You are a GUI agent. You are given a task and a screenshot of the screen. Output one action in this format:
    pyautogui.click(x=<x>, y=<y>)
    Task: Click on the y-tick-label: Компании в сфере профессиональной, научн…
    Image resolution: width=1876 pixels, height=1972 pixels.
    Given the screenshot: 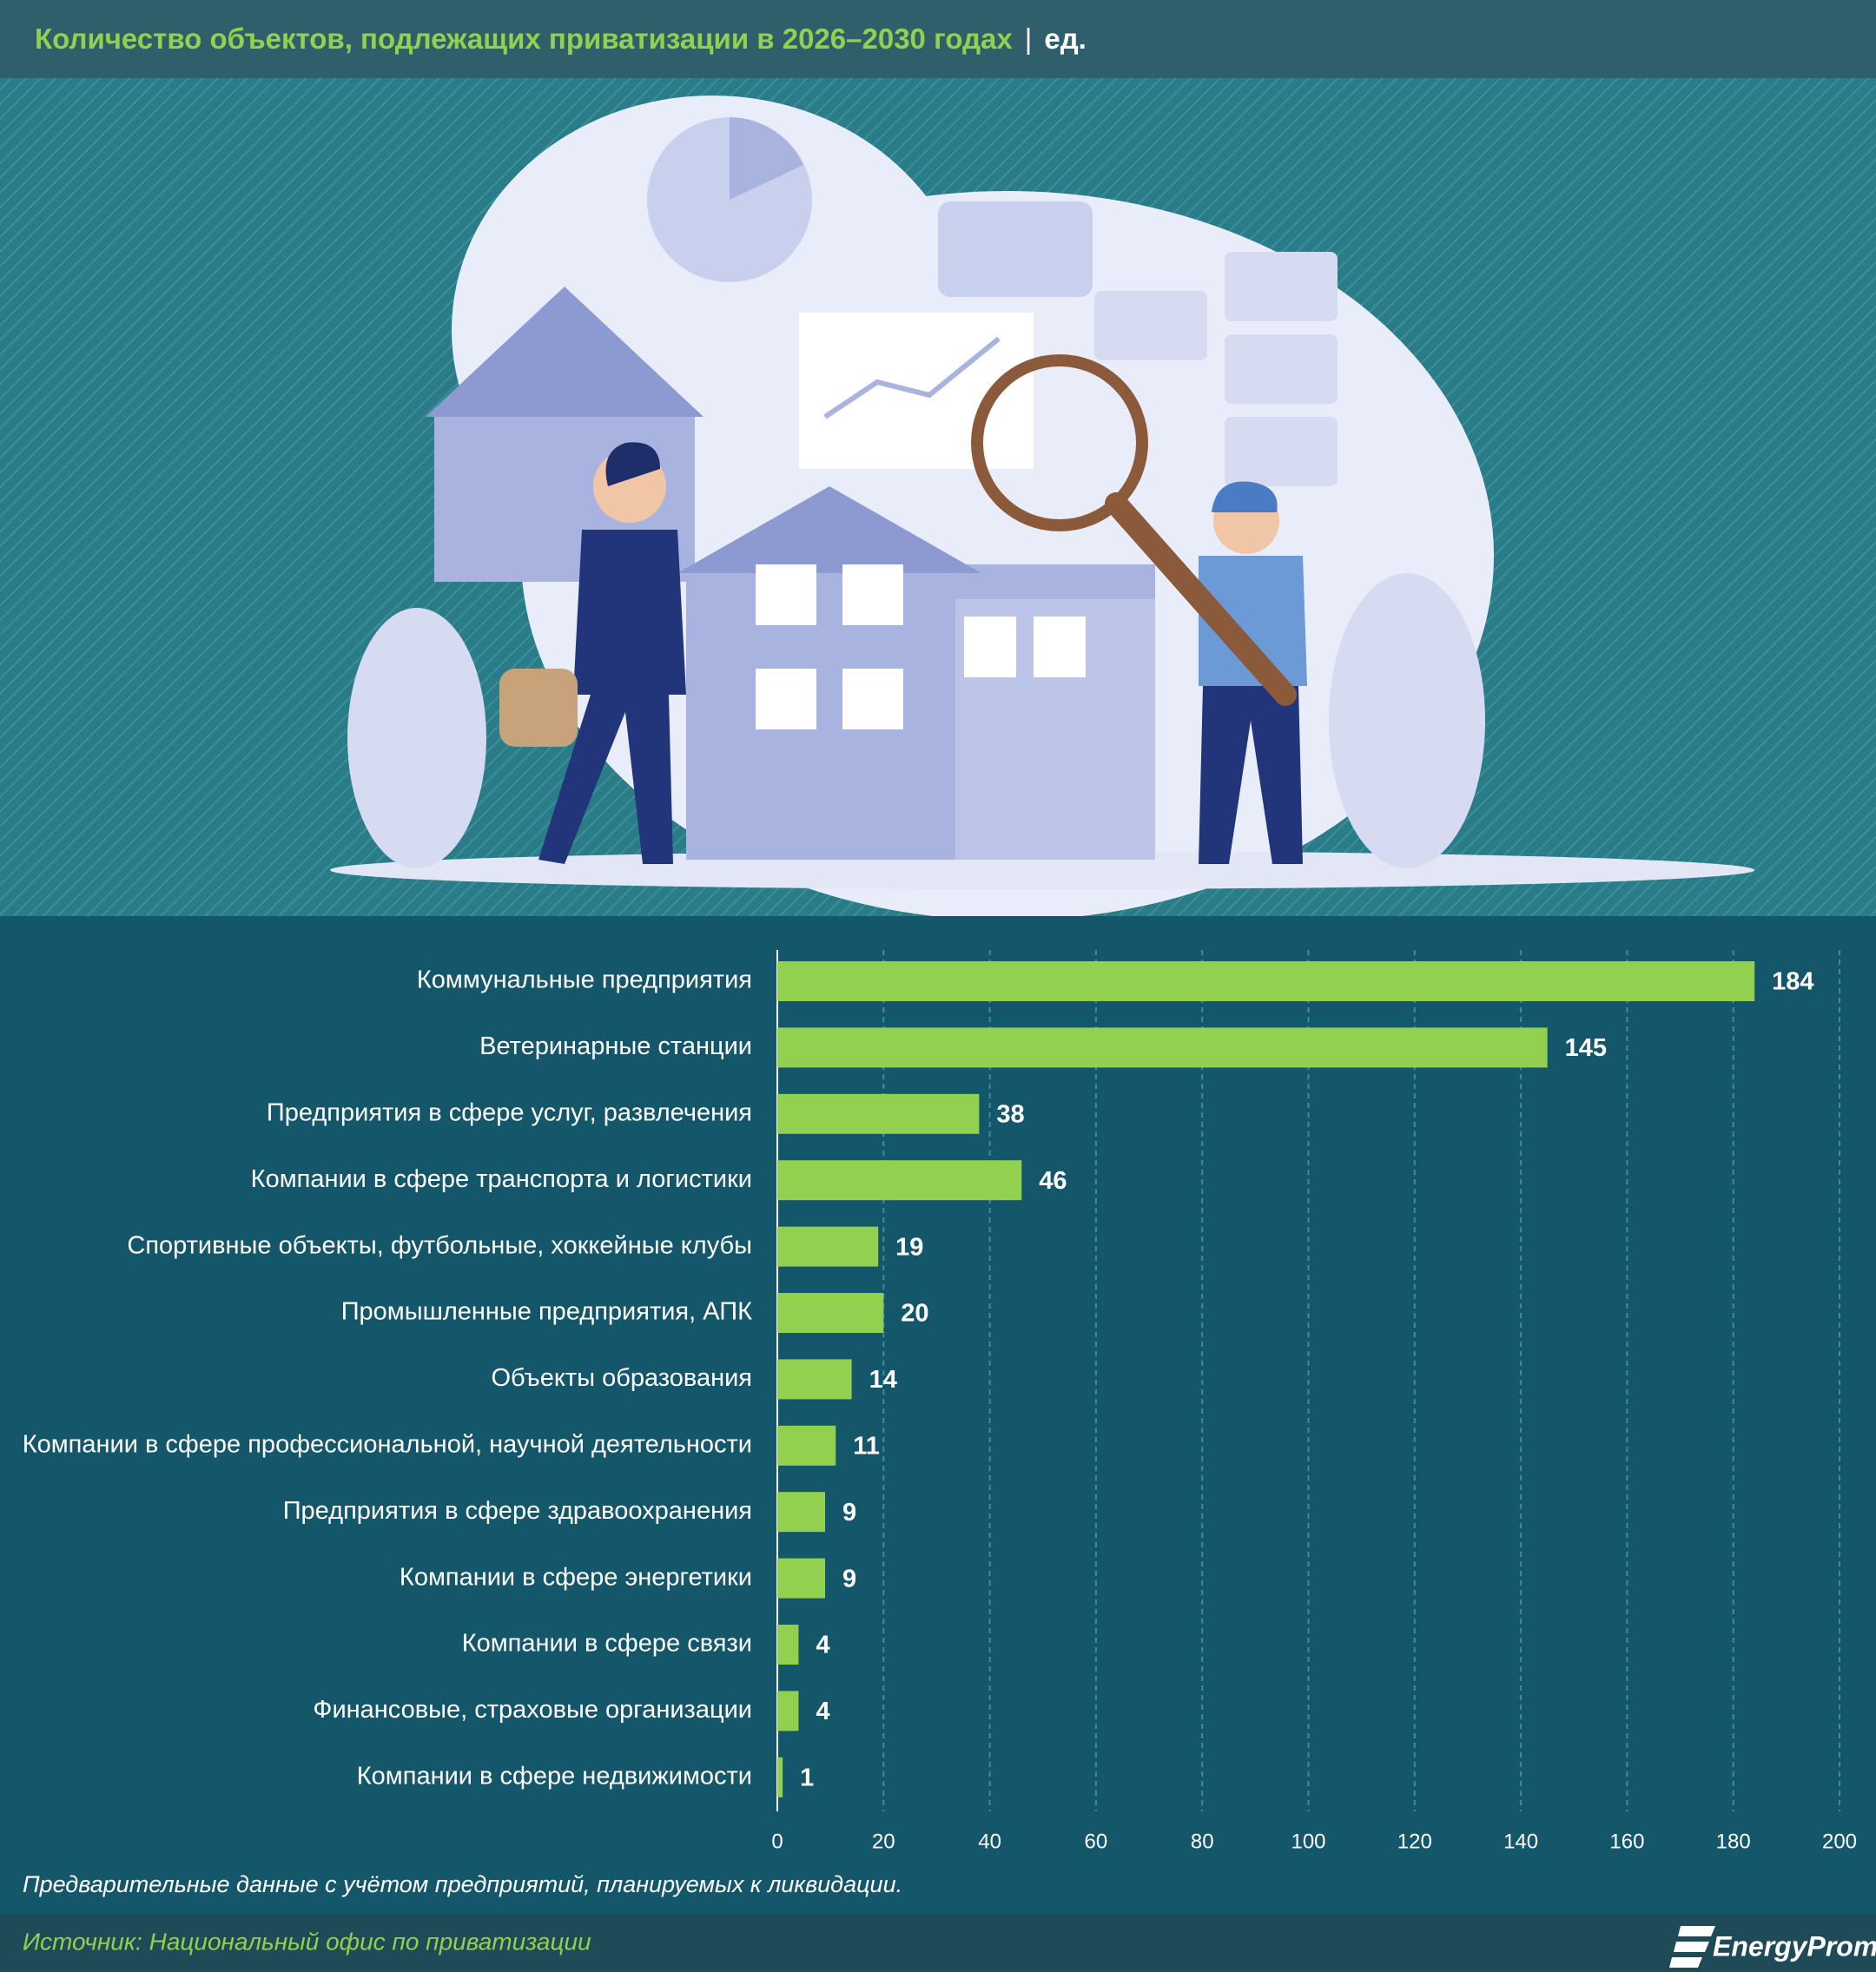 What is the action you would take?
    pyautogui.click(x=387, y=1444)
    